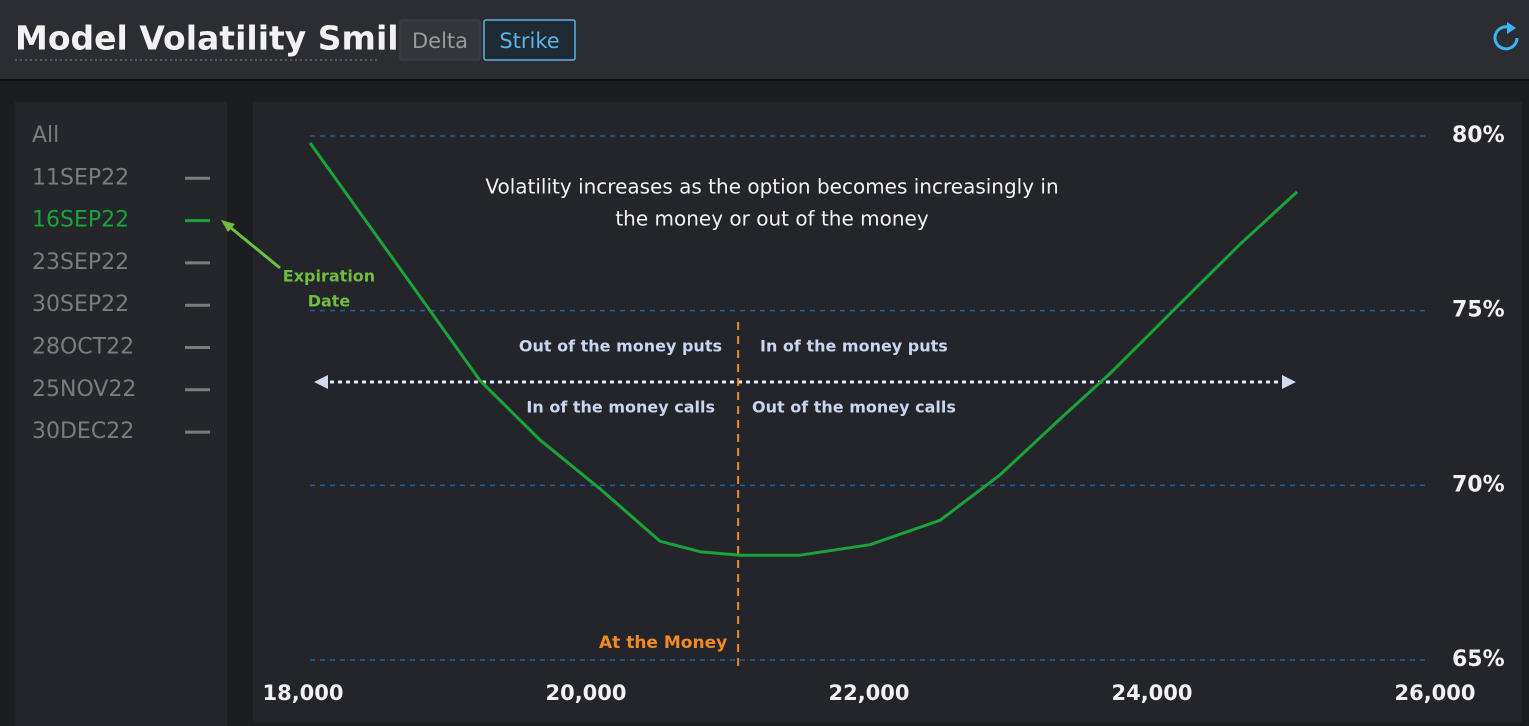 This screenshot has height=726, width=1529. Describe the element at coordinates (854, 346) in the screenshot. I see `region-label: In of the money puts` at that location.